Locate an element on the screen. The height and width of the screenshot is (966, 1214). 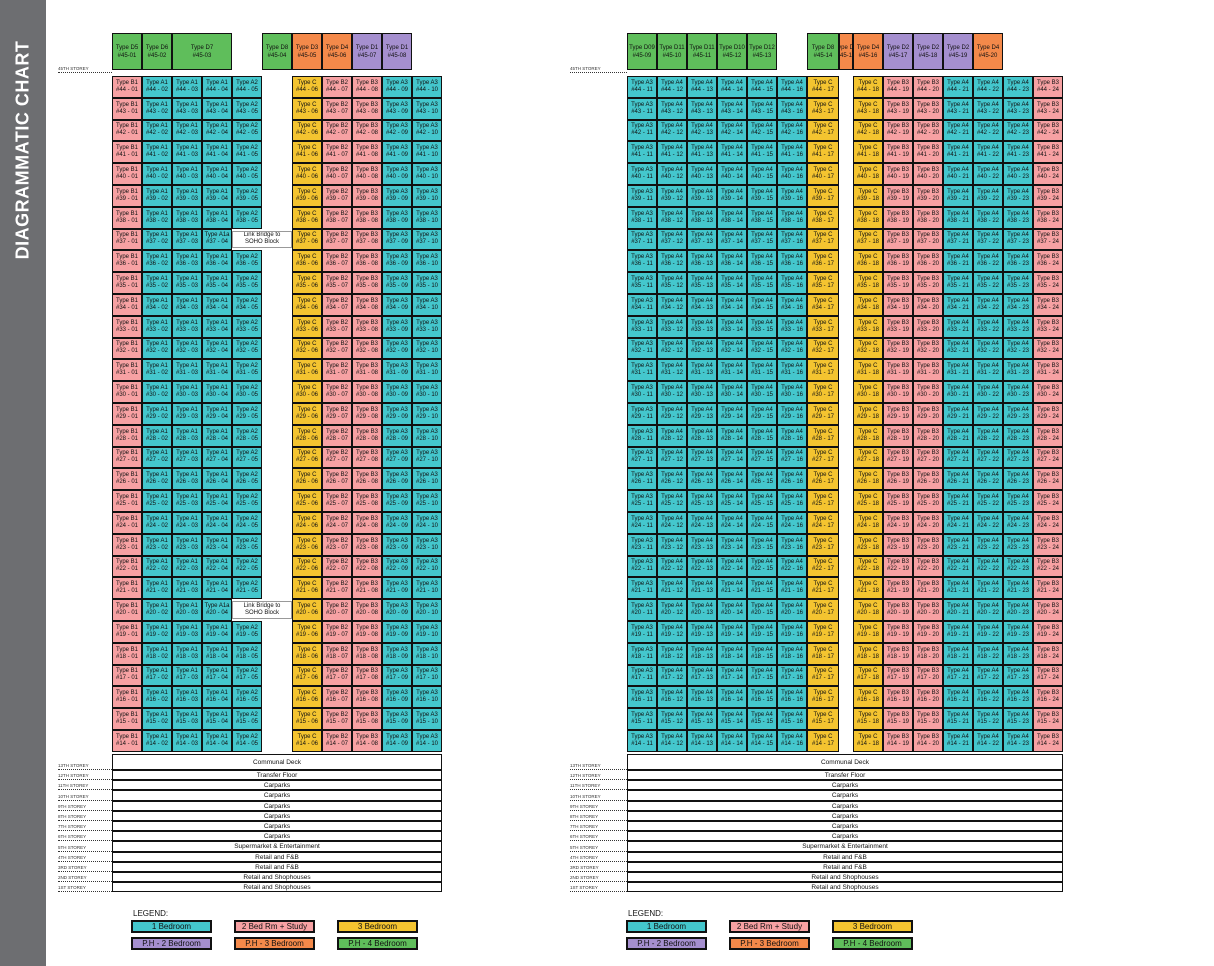
unit-cell: Type A3 #31 - 10 is located at coordinates (427, 370).